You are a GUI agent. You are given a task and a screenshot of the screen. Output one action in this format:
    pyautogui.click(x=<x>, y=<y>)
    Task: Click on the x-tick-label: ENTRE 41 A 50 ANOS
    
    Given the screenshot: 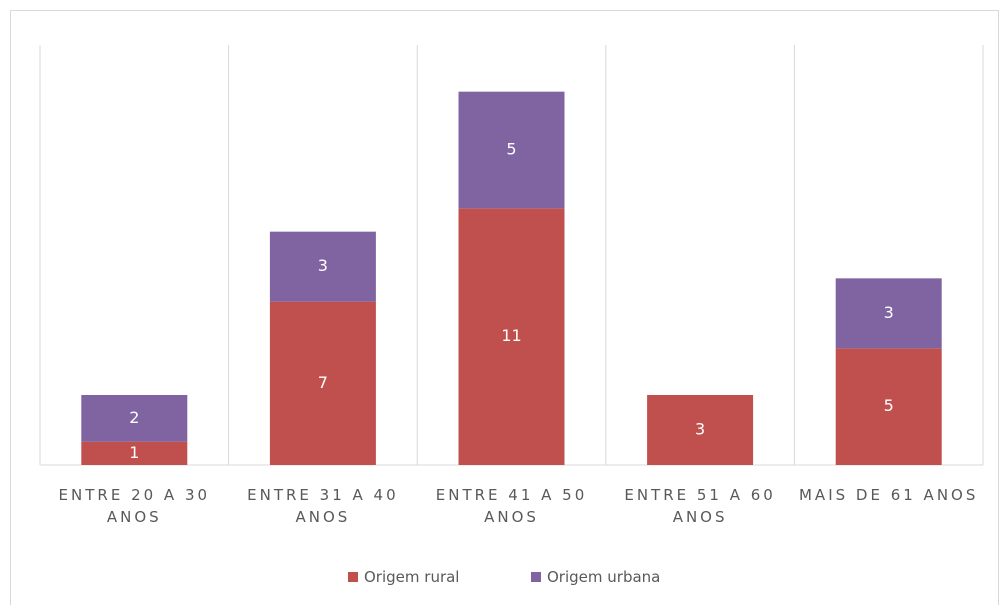 What is the action you would take?
    pyautogui.click(x=511, y=506)
    